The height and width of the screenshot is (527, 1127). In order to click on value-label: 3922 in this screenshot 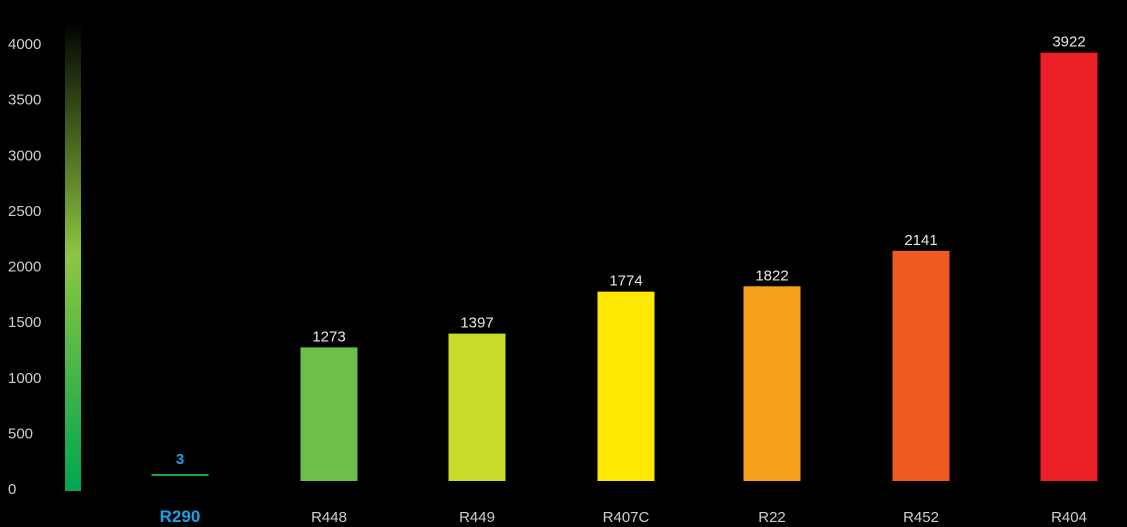, I will do `click(1068, 42)`.